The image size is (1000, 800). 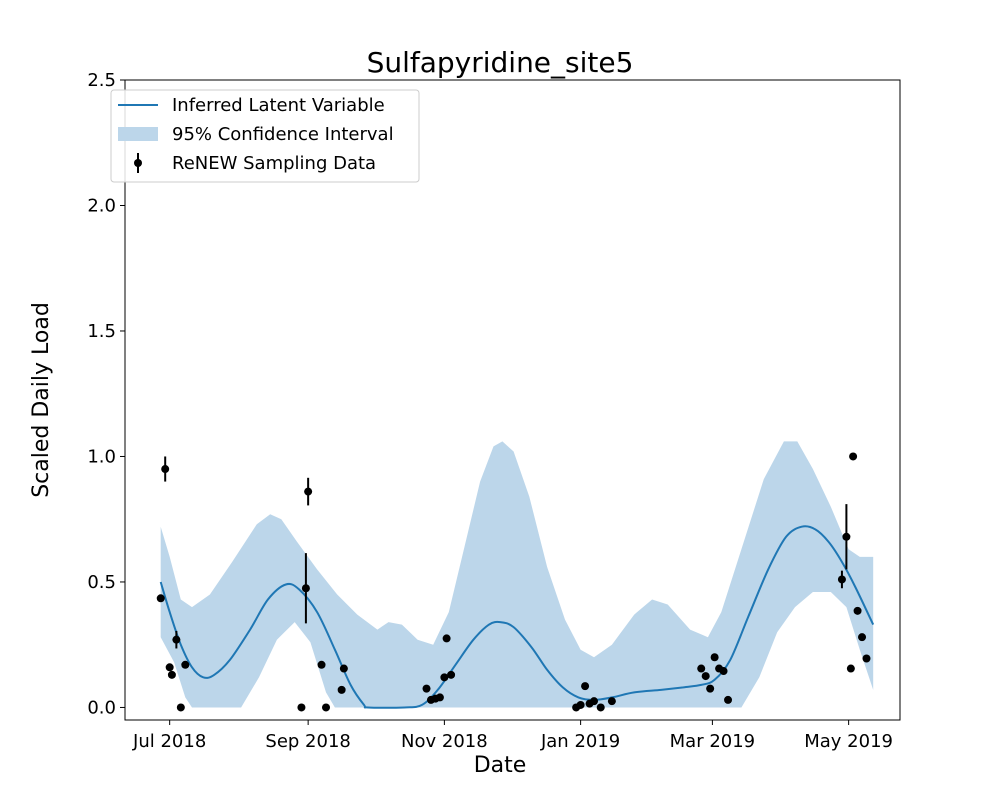 What do you see at coordinates (278, 105) in the screenshot?
I see `legend-label-latent: Inferred Latent Variable` at bounding box center [278, 105].